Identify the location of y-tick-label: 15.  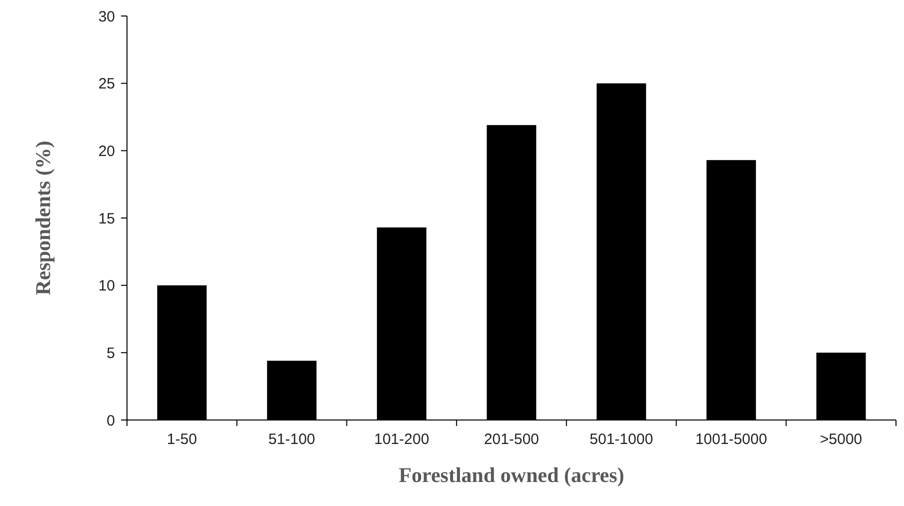
(106, 219).